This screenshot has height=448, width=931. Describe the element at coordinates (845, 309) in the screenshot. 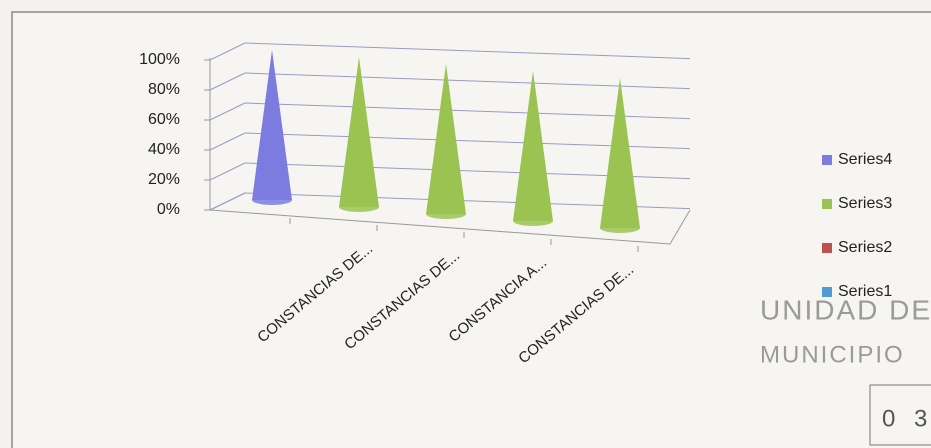

I see `stamp-text: UNIDAD DE` at that location.